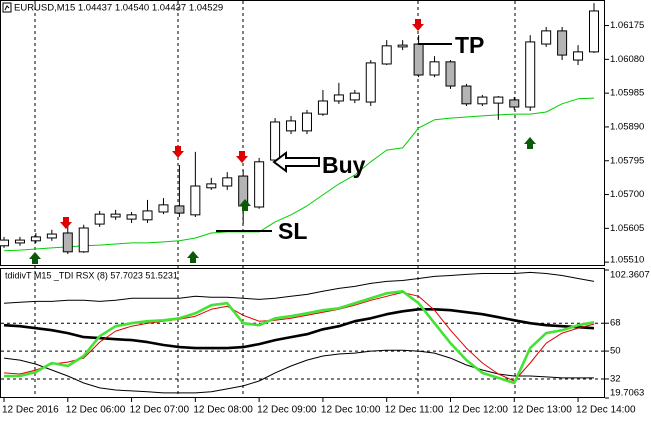  Describe the element at coordinates (223, 410) in the screenshot. I see `x-tick-label: 12 Dec 08:00` at that location.